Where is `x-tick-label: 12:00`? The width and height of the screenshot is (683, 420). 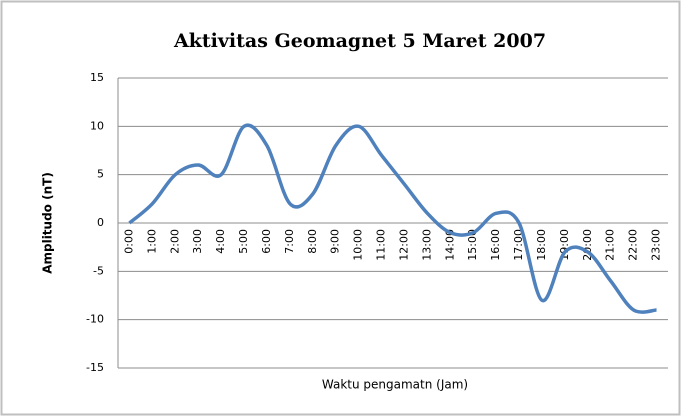
x-tick-label: 12:00 is located at coordinates (403, 245).